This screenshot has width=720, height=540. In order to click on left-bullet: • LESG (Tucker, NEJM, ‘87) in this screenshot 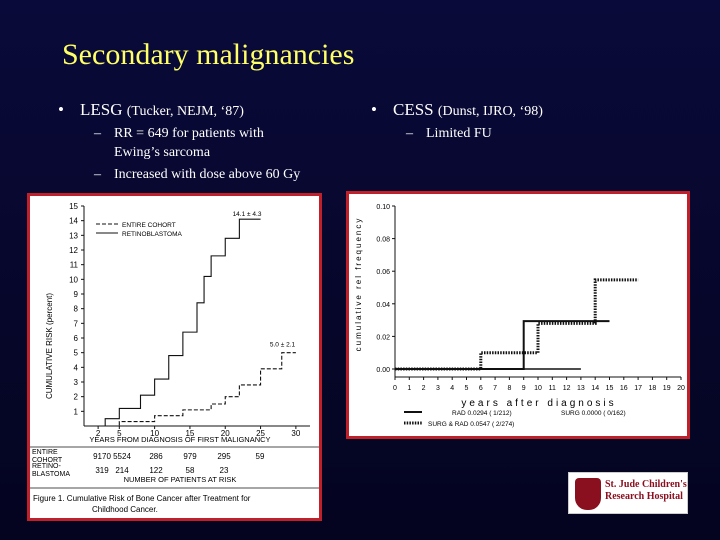, I will do `click(151, 110)`.